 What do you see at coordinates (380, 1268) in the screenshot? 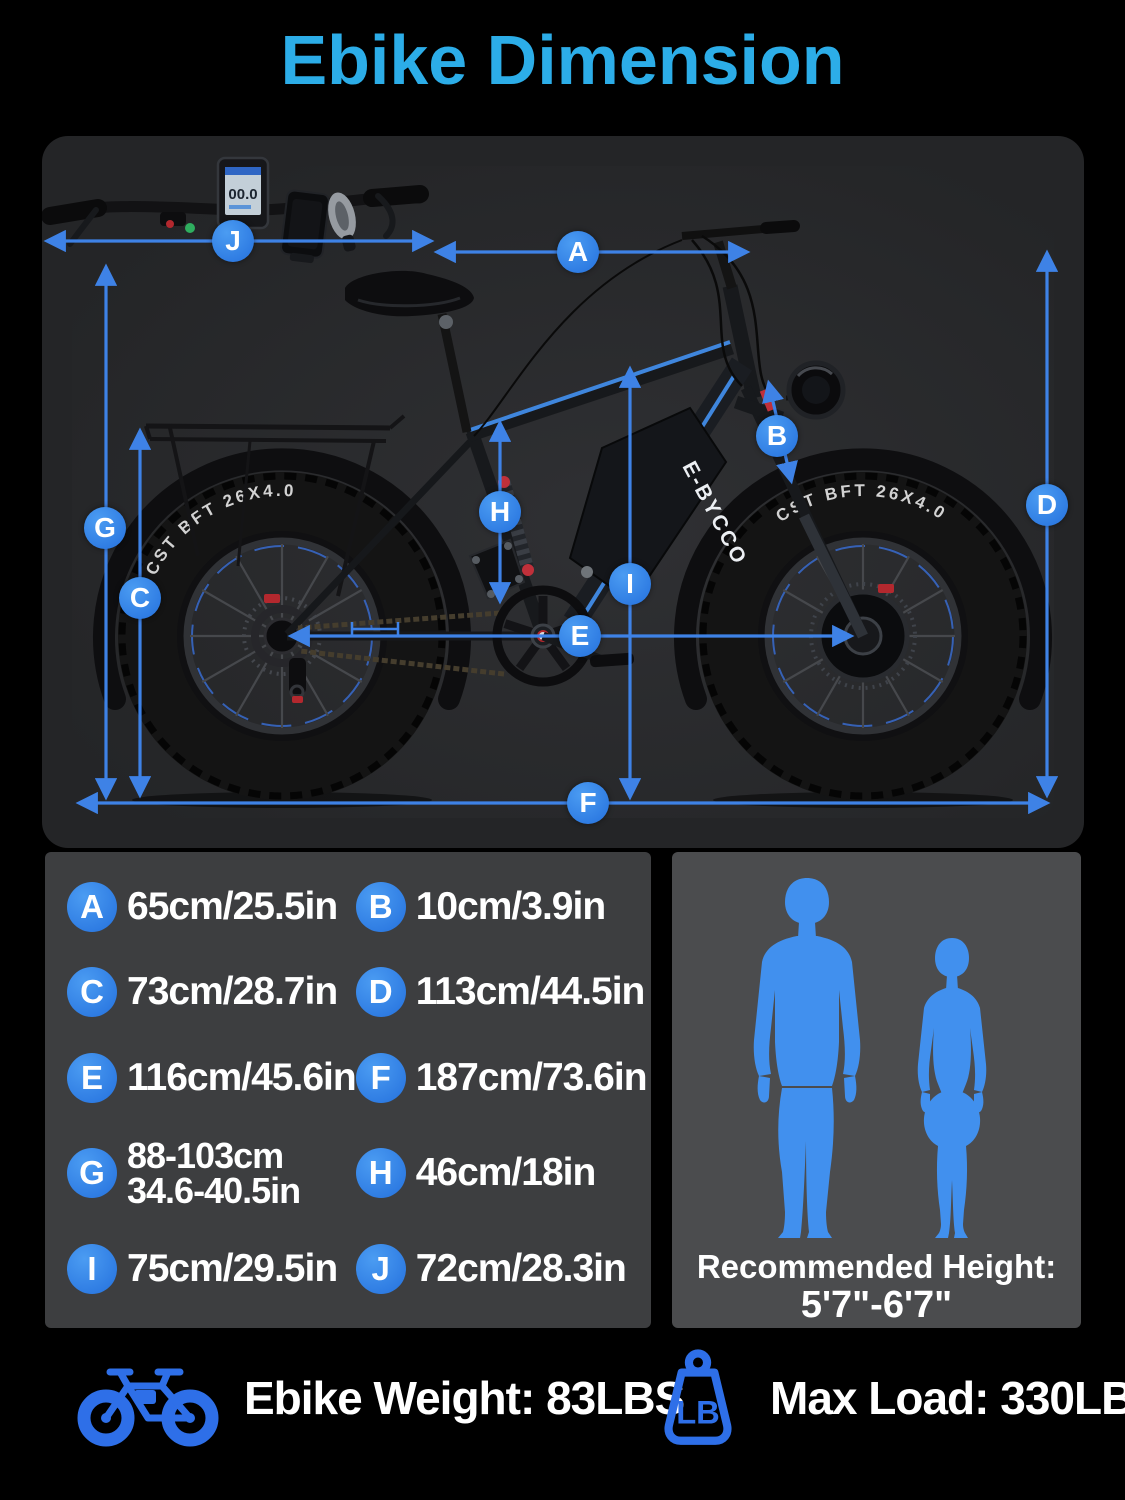
I see `dim-letter-badge: J` at bounding box center [380, 1268].